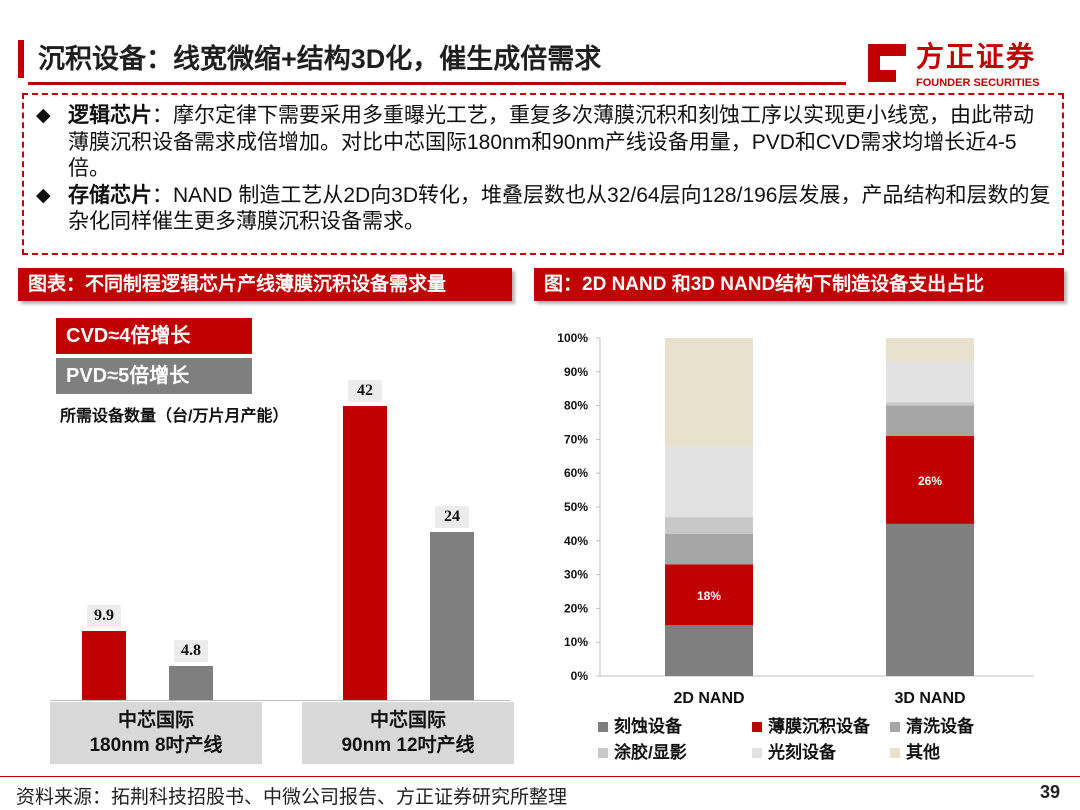 This screenshot has width=1080, height=810. What do you see at coordinates (292, 797) in the screenshot?
I see `source-note: 资料来源：拓荆科技招股书、中微公司报告、方正证券研究所整理` at bounding box center [292, 797].